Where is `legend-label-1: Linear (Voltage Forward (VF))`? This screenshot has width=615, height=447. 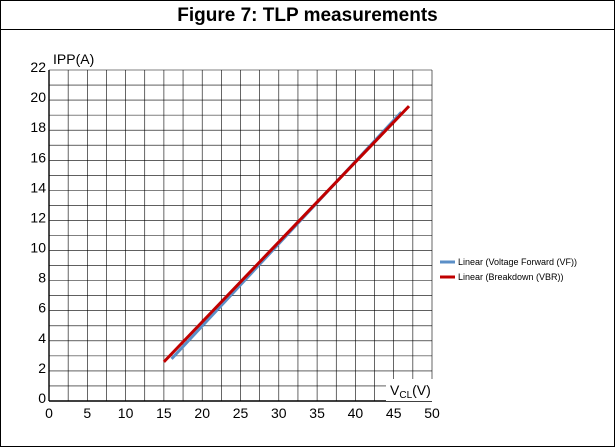
legend-label-1: Linear (Voltage Forward (VF)) is located at coordinates (517, 262).